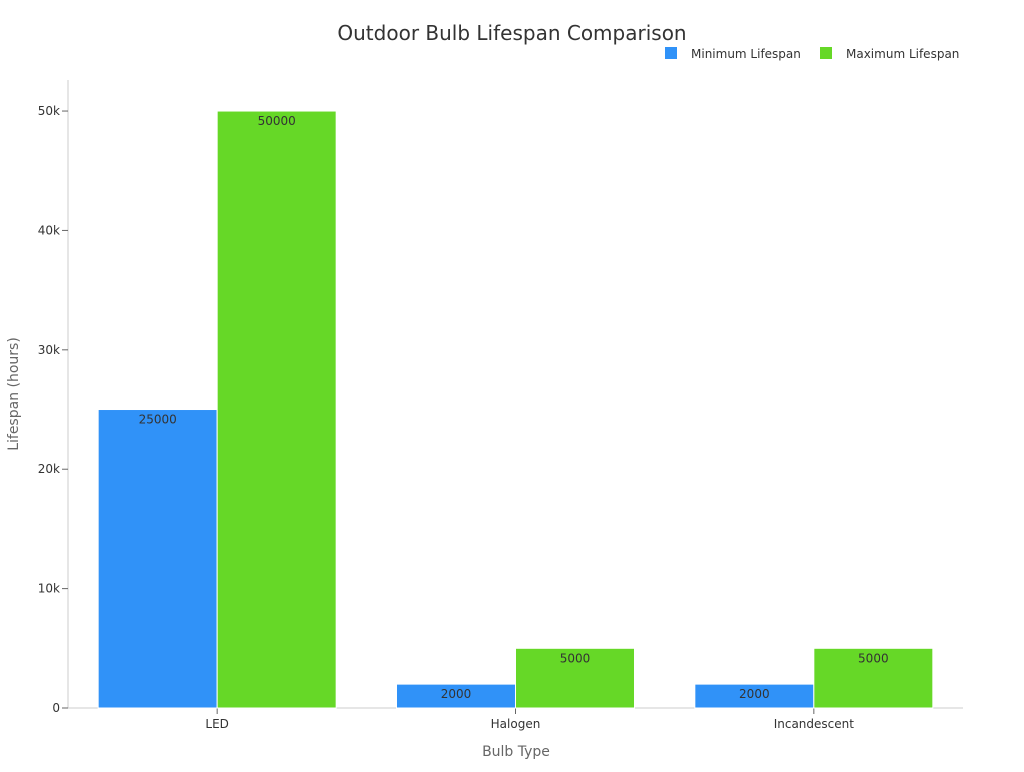 The height and width of the screenshot is (772, 1024). What do you see at coordinates (746, 54) in the screenshot?
I see `legend-label: Minimum Lifespan` at bounding box center [746, 54].